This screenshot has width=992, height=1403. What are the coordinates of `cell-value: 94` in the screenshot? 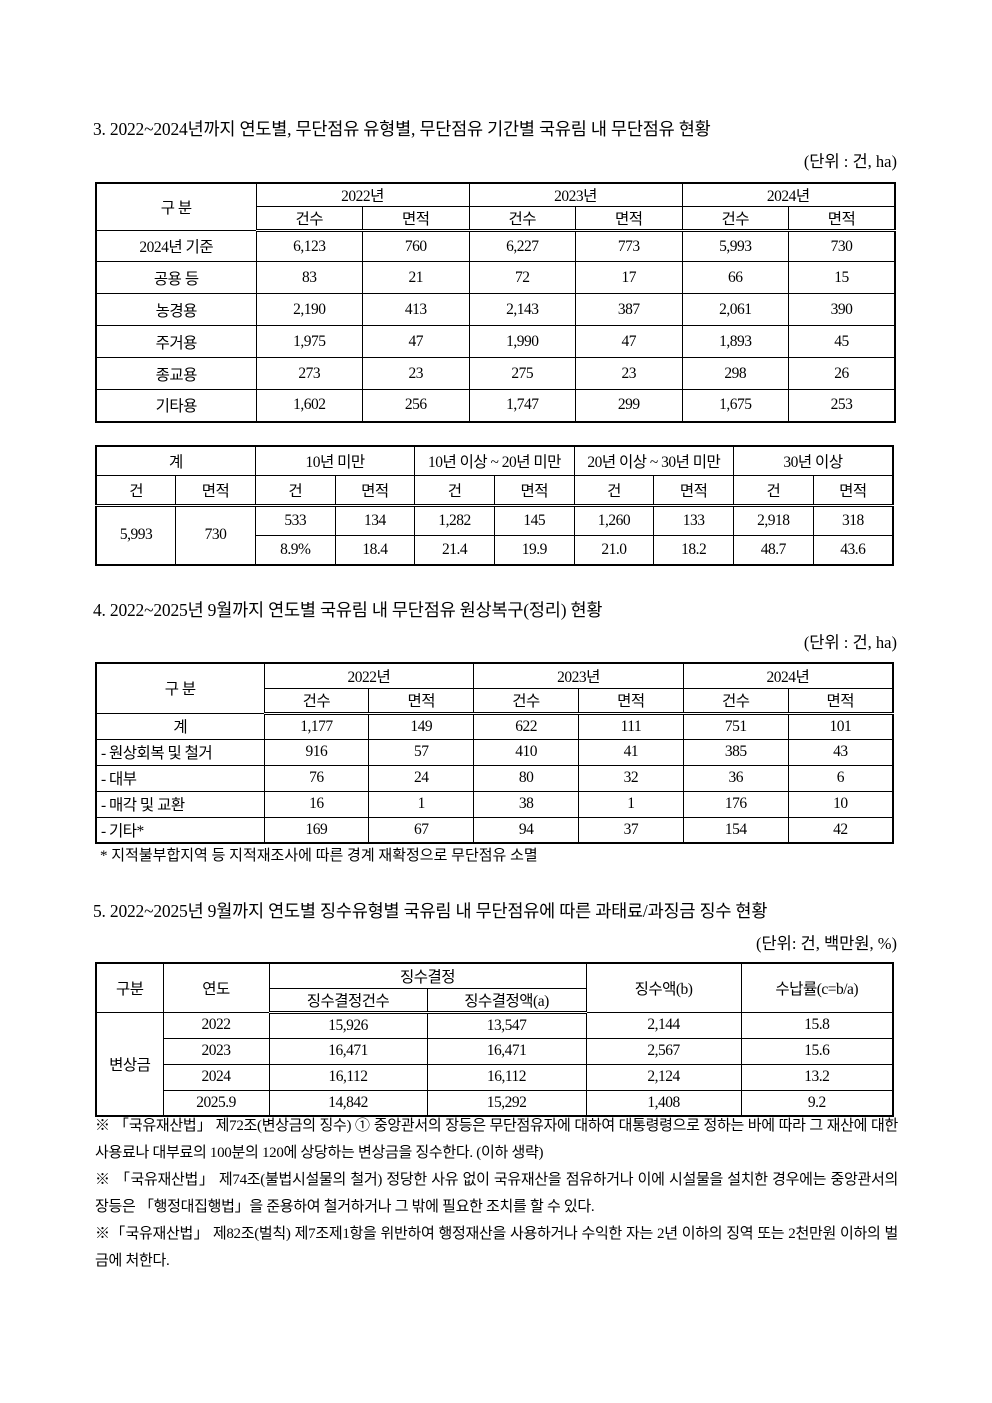 It's located at (526, 830).